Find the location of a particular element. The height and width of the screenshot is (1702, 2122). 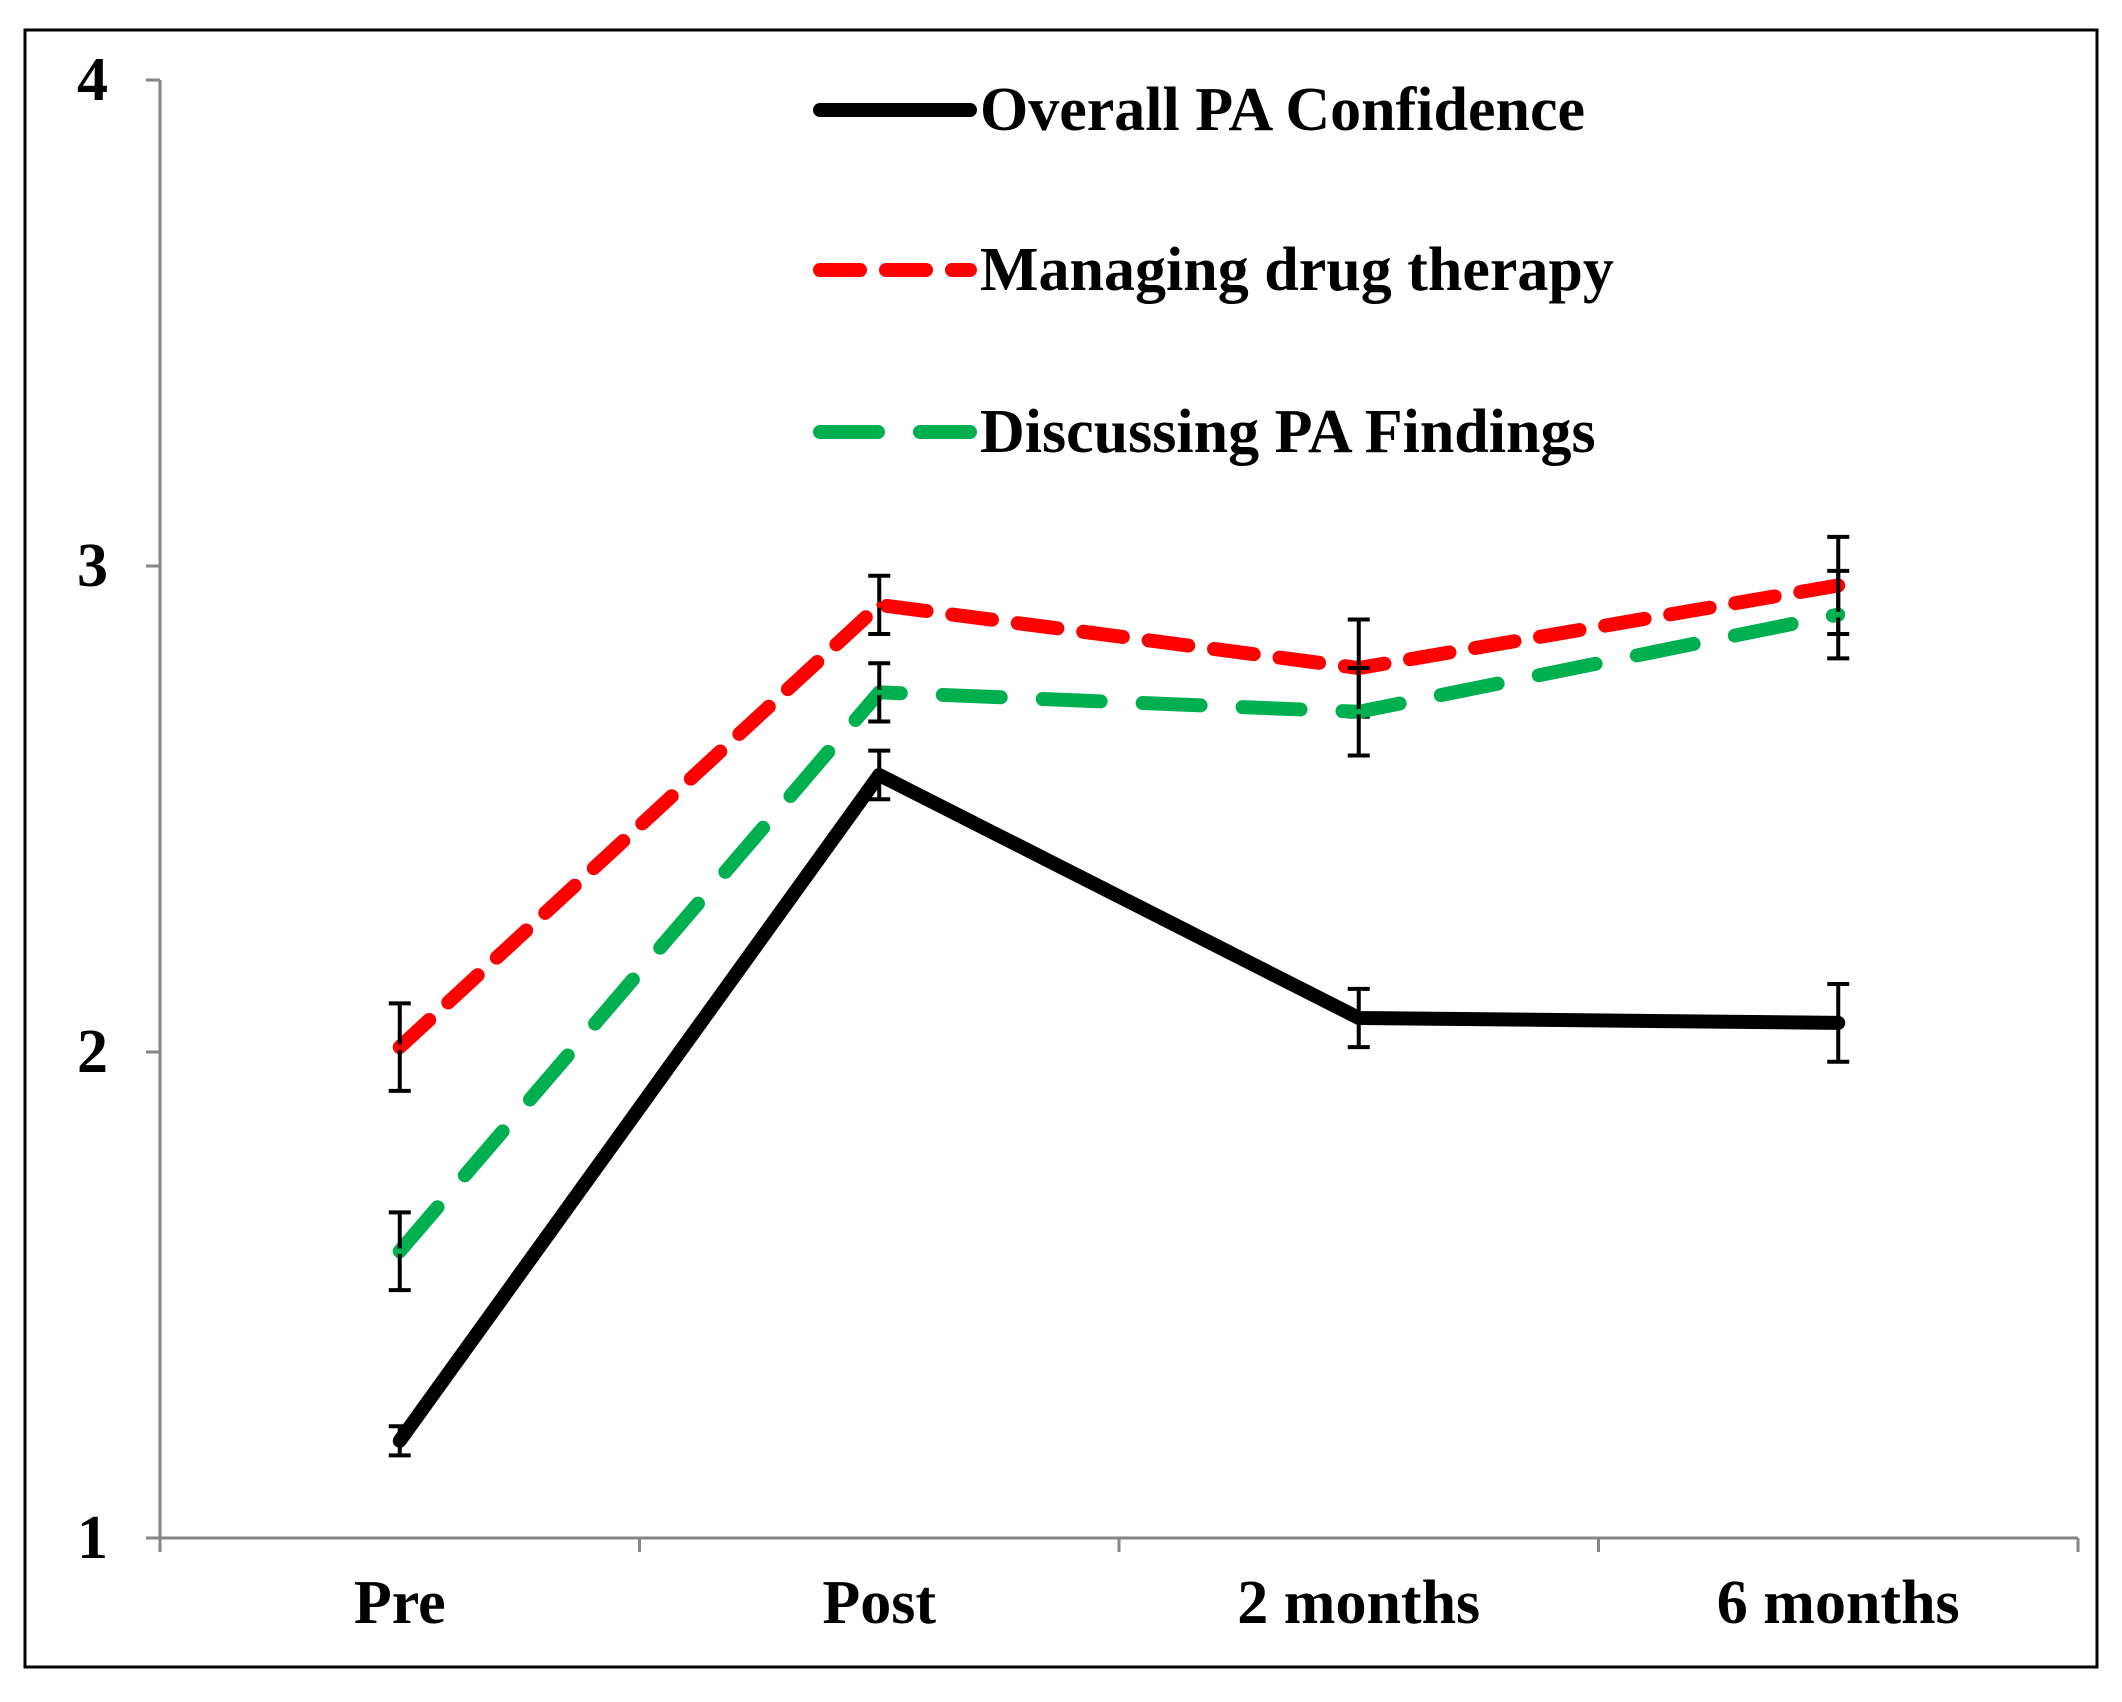

legend-label: Managing drug therapy is located at coordinates (1297, 270).